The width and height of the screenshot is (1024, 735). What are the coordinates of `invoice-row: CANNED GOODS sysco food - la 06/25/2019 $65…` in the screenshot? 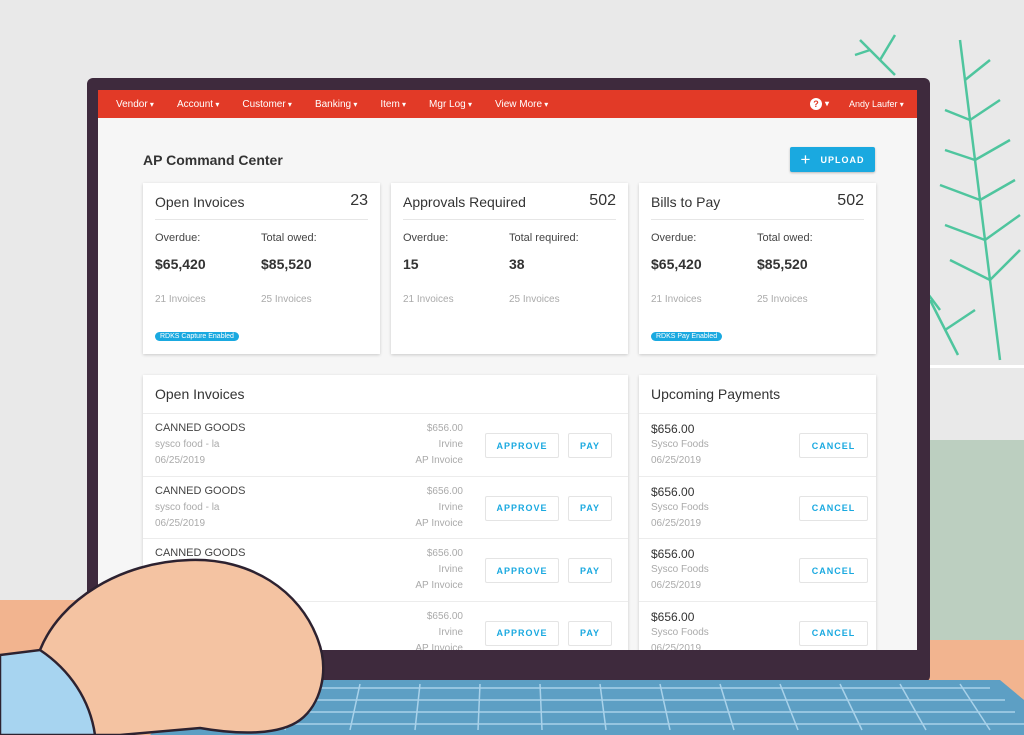 It's located at (385, 444).